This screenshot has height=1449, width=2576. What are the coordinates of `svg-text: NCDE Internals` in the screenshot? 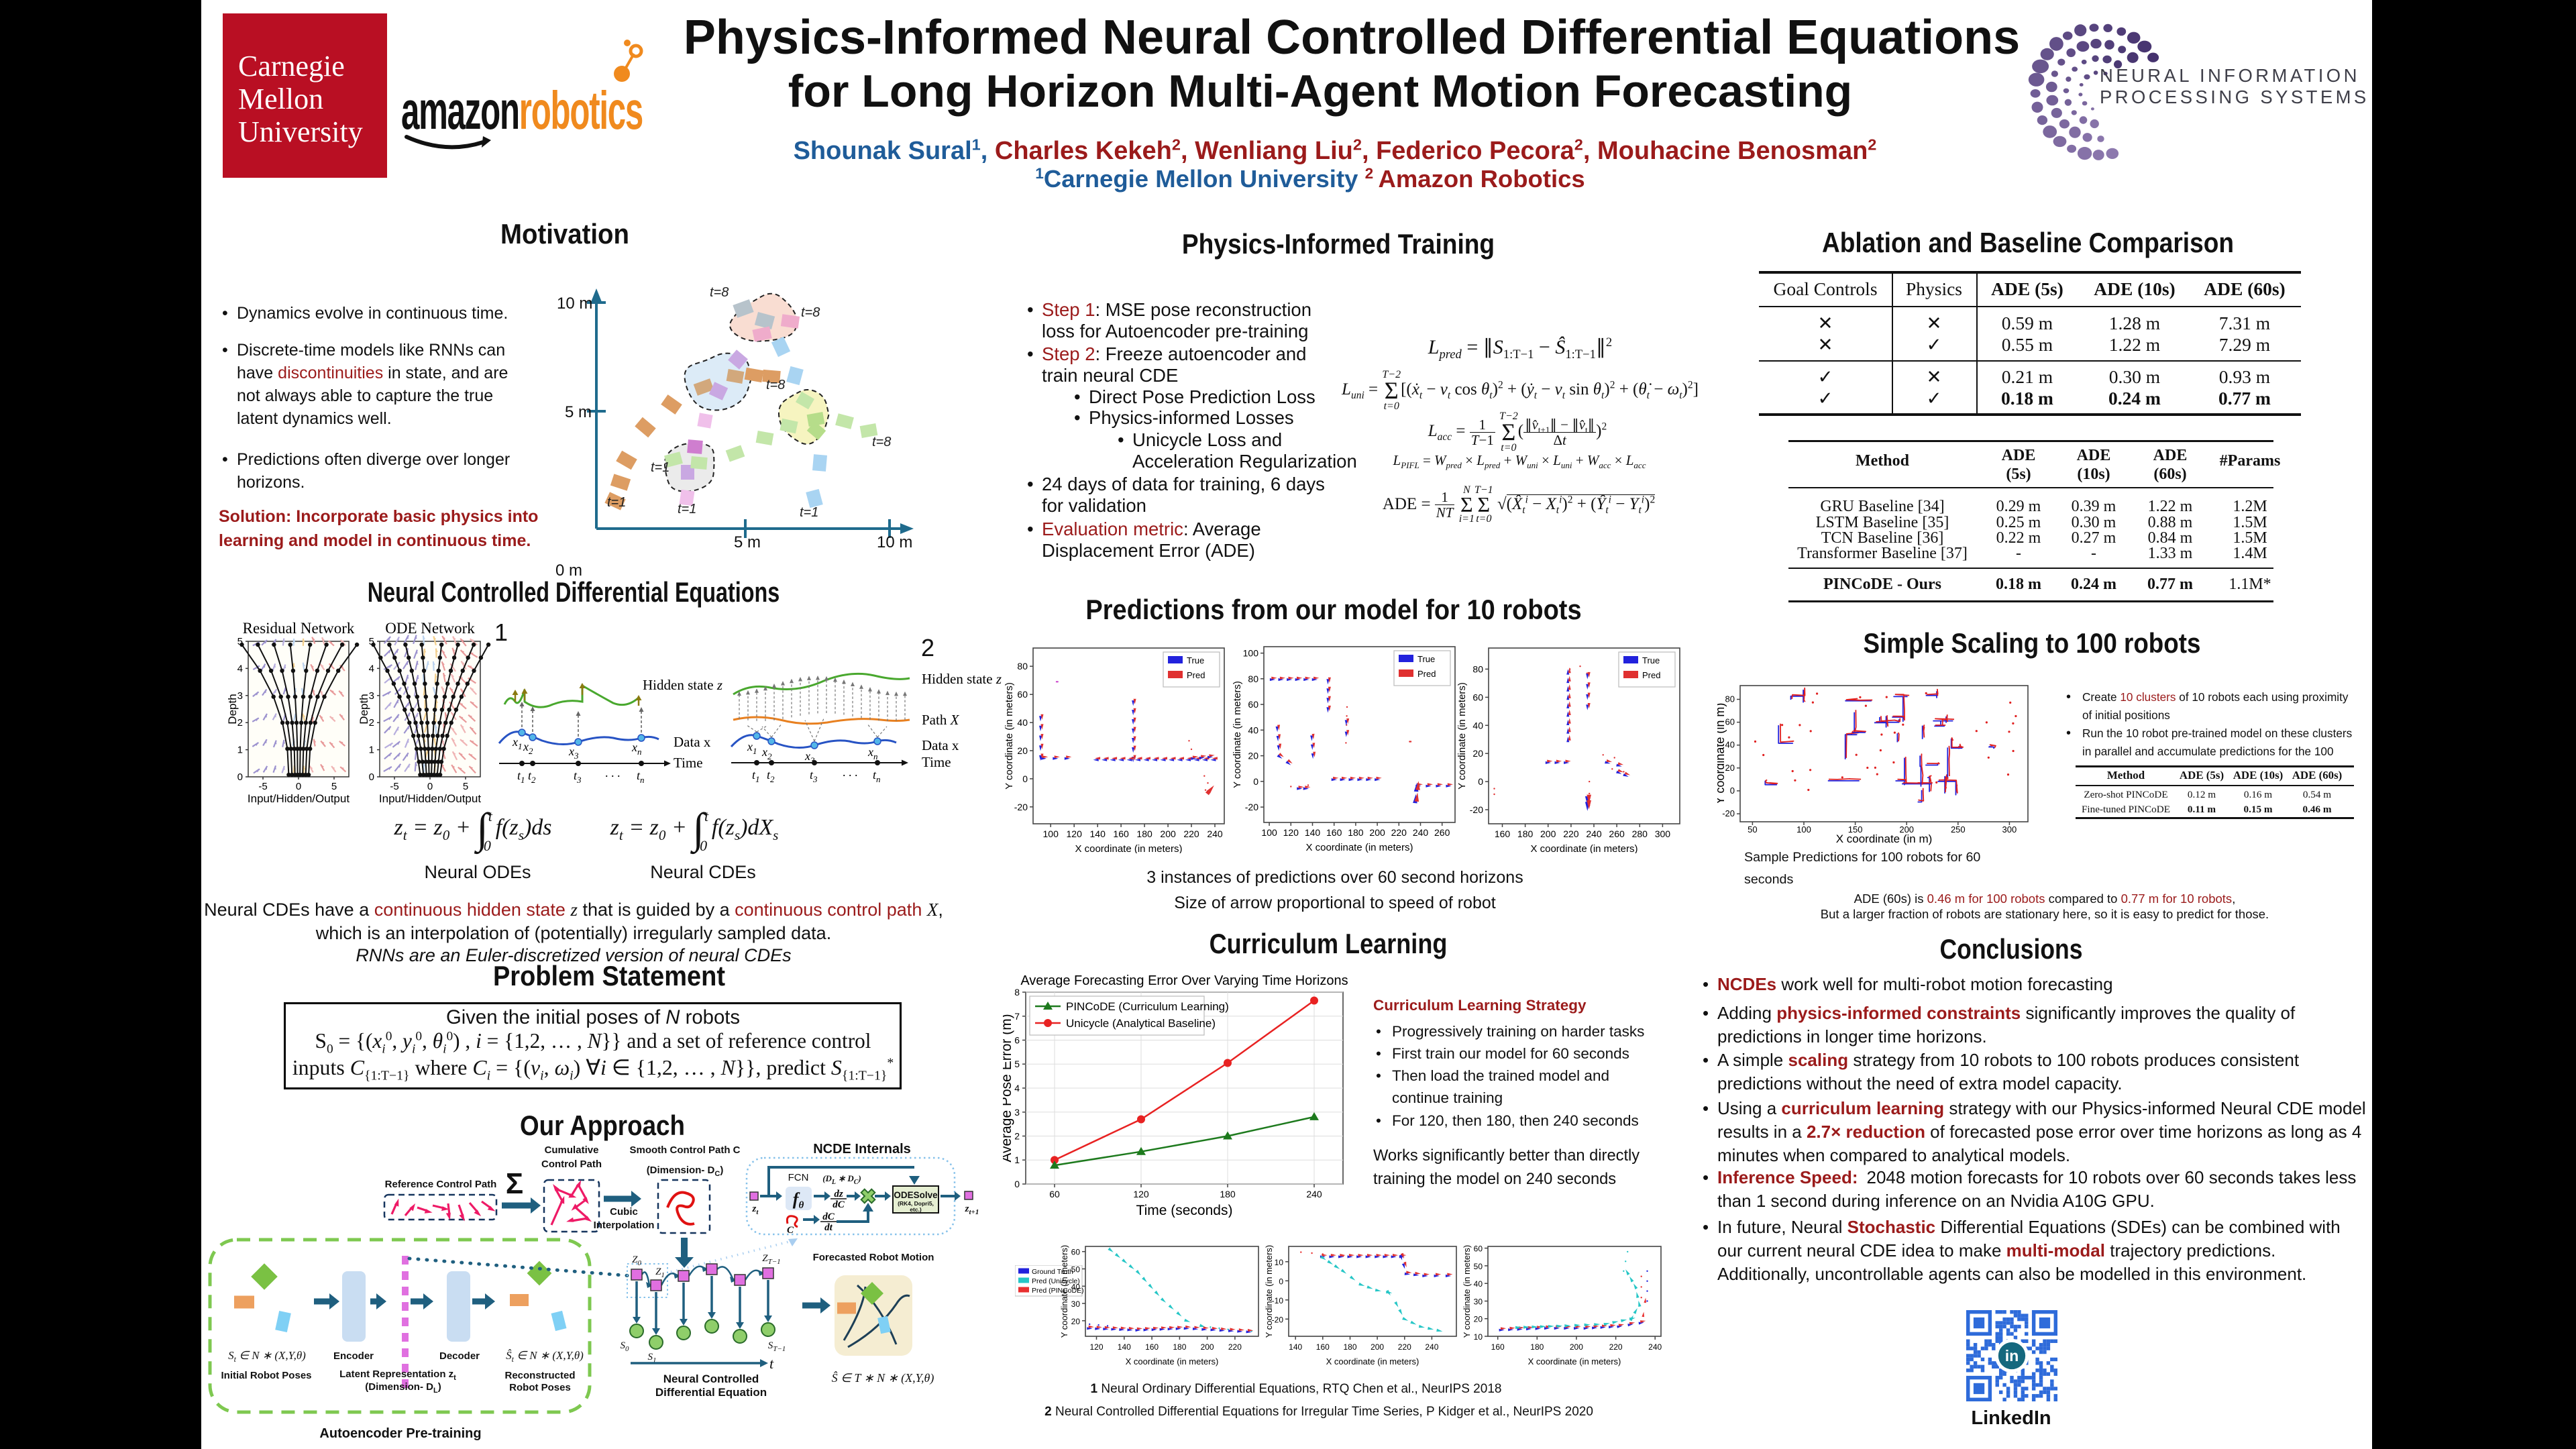 It's located at (862, 1149).